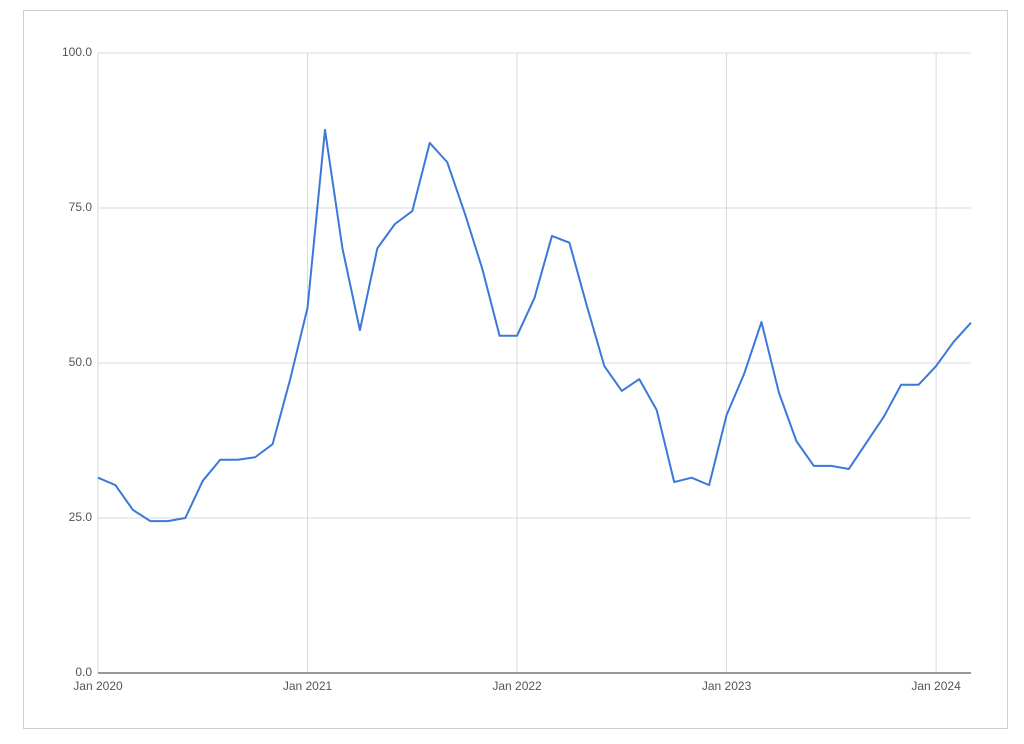 The image size is (1024, 744). I want to click on x-tick-label: Jan 2020, so click(98, 686).